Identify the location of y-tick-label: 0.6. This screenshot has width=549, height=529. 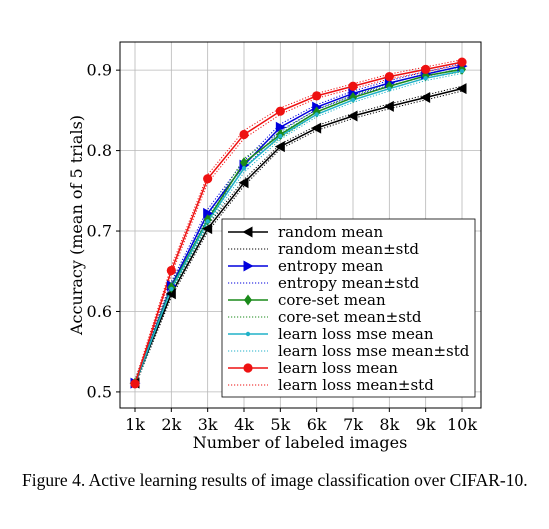
(99, 311).